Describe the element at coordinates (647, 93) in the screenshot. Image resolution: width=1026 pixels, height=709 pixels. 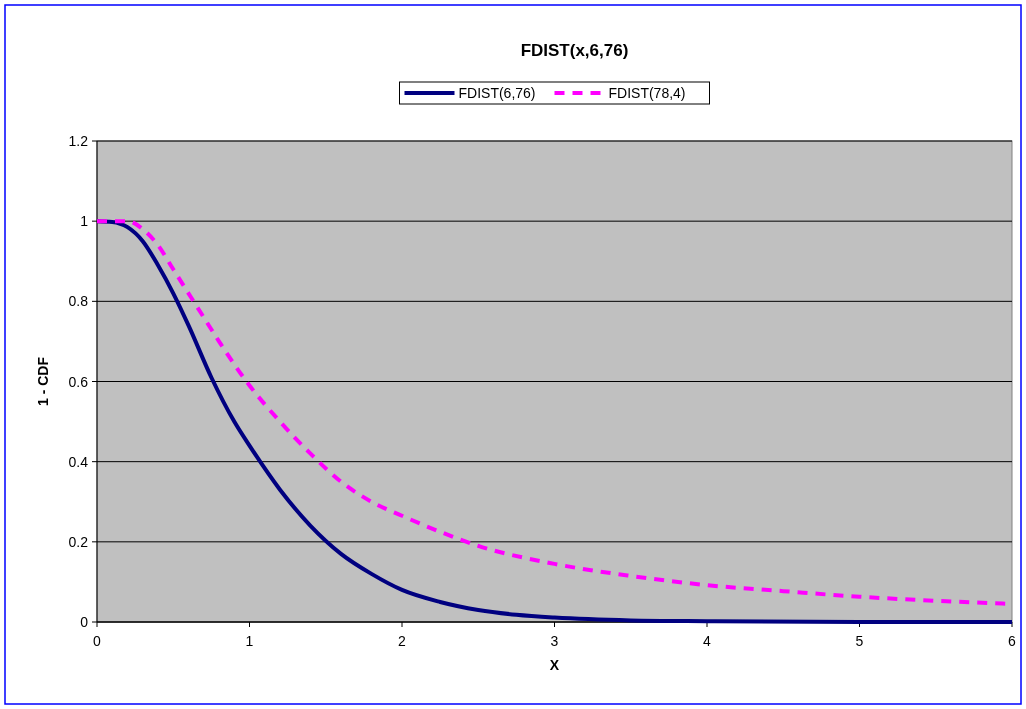
I see `legend-label: FDIST(78,4)` at that location.